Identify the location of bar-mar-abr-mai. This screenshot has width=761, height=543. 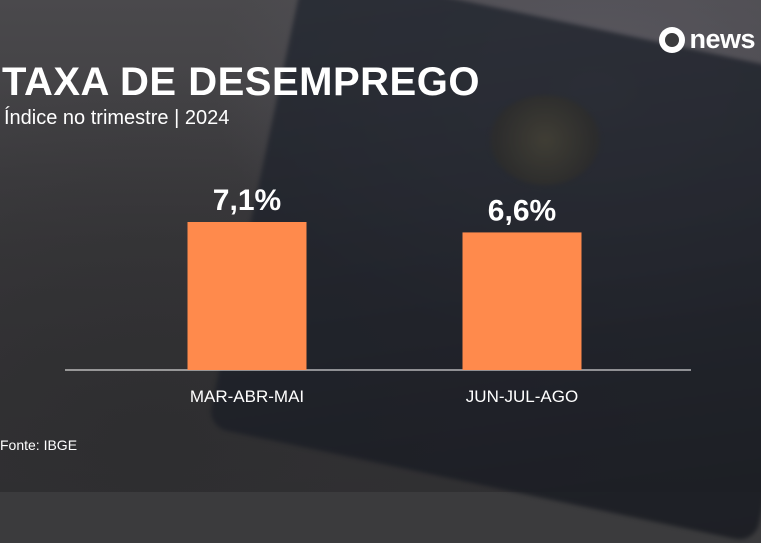
(247, 296).